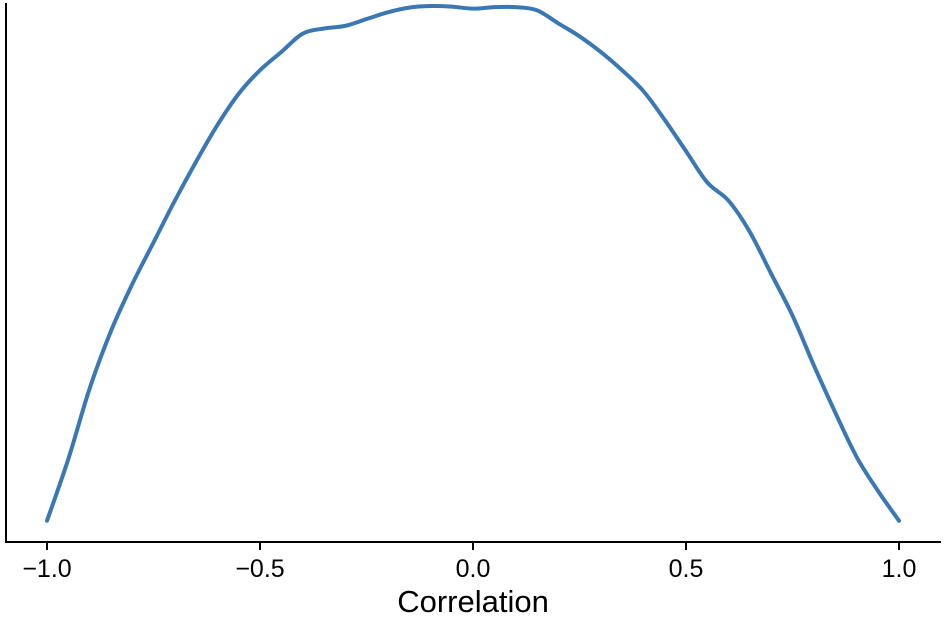 The width and height of the screenshot is (945, 617). What do you see at coordinates (899, 569) in the screenshot?
I see `x-tick-label: 1.0` at bounding box center [899, 569].